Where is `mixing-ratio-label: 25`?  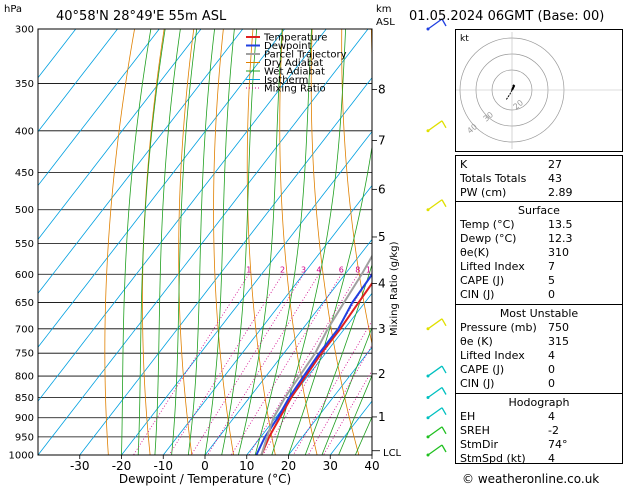 mixing-ratio-label: 25 is located at coordinates (428, 269).